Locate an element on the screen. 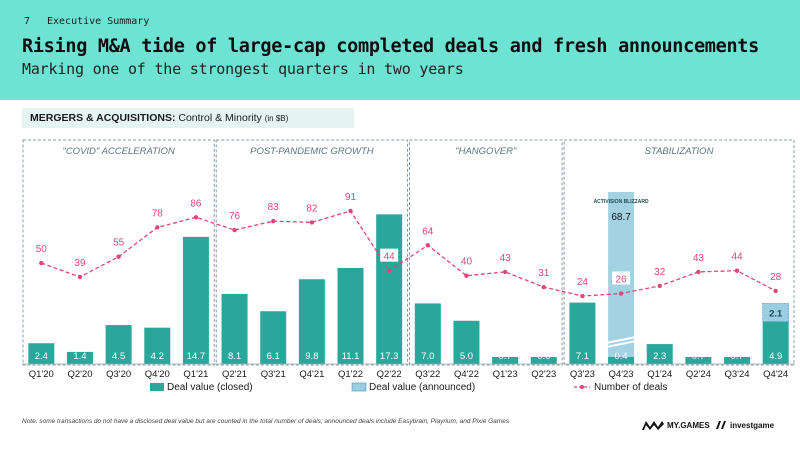 The height and width of the screenshot is (450, 800). tag-normal: Control & Minority is located at coordinates (220, 118).